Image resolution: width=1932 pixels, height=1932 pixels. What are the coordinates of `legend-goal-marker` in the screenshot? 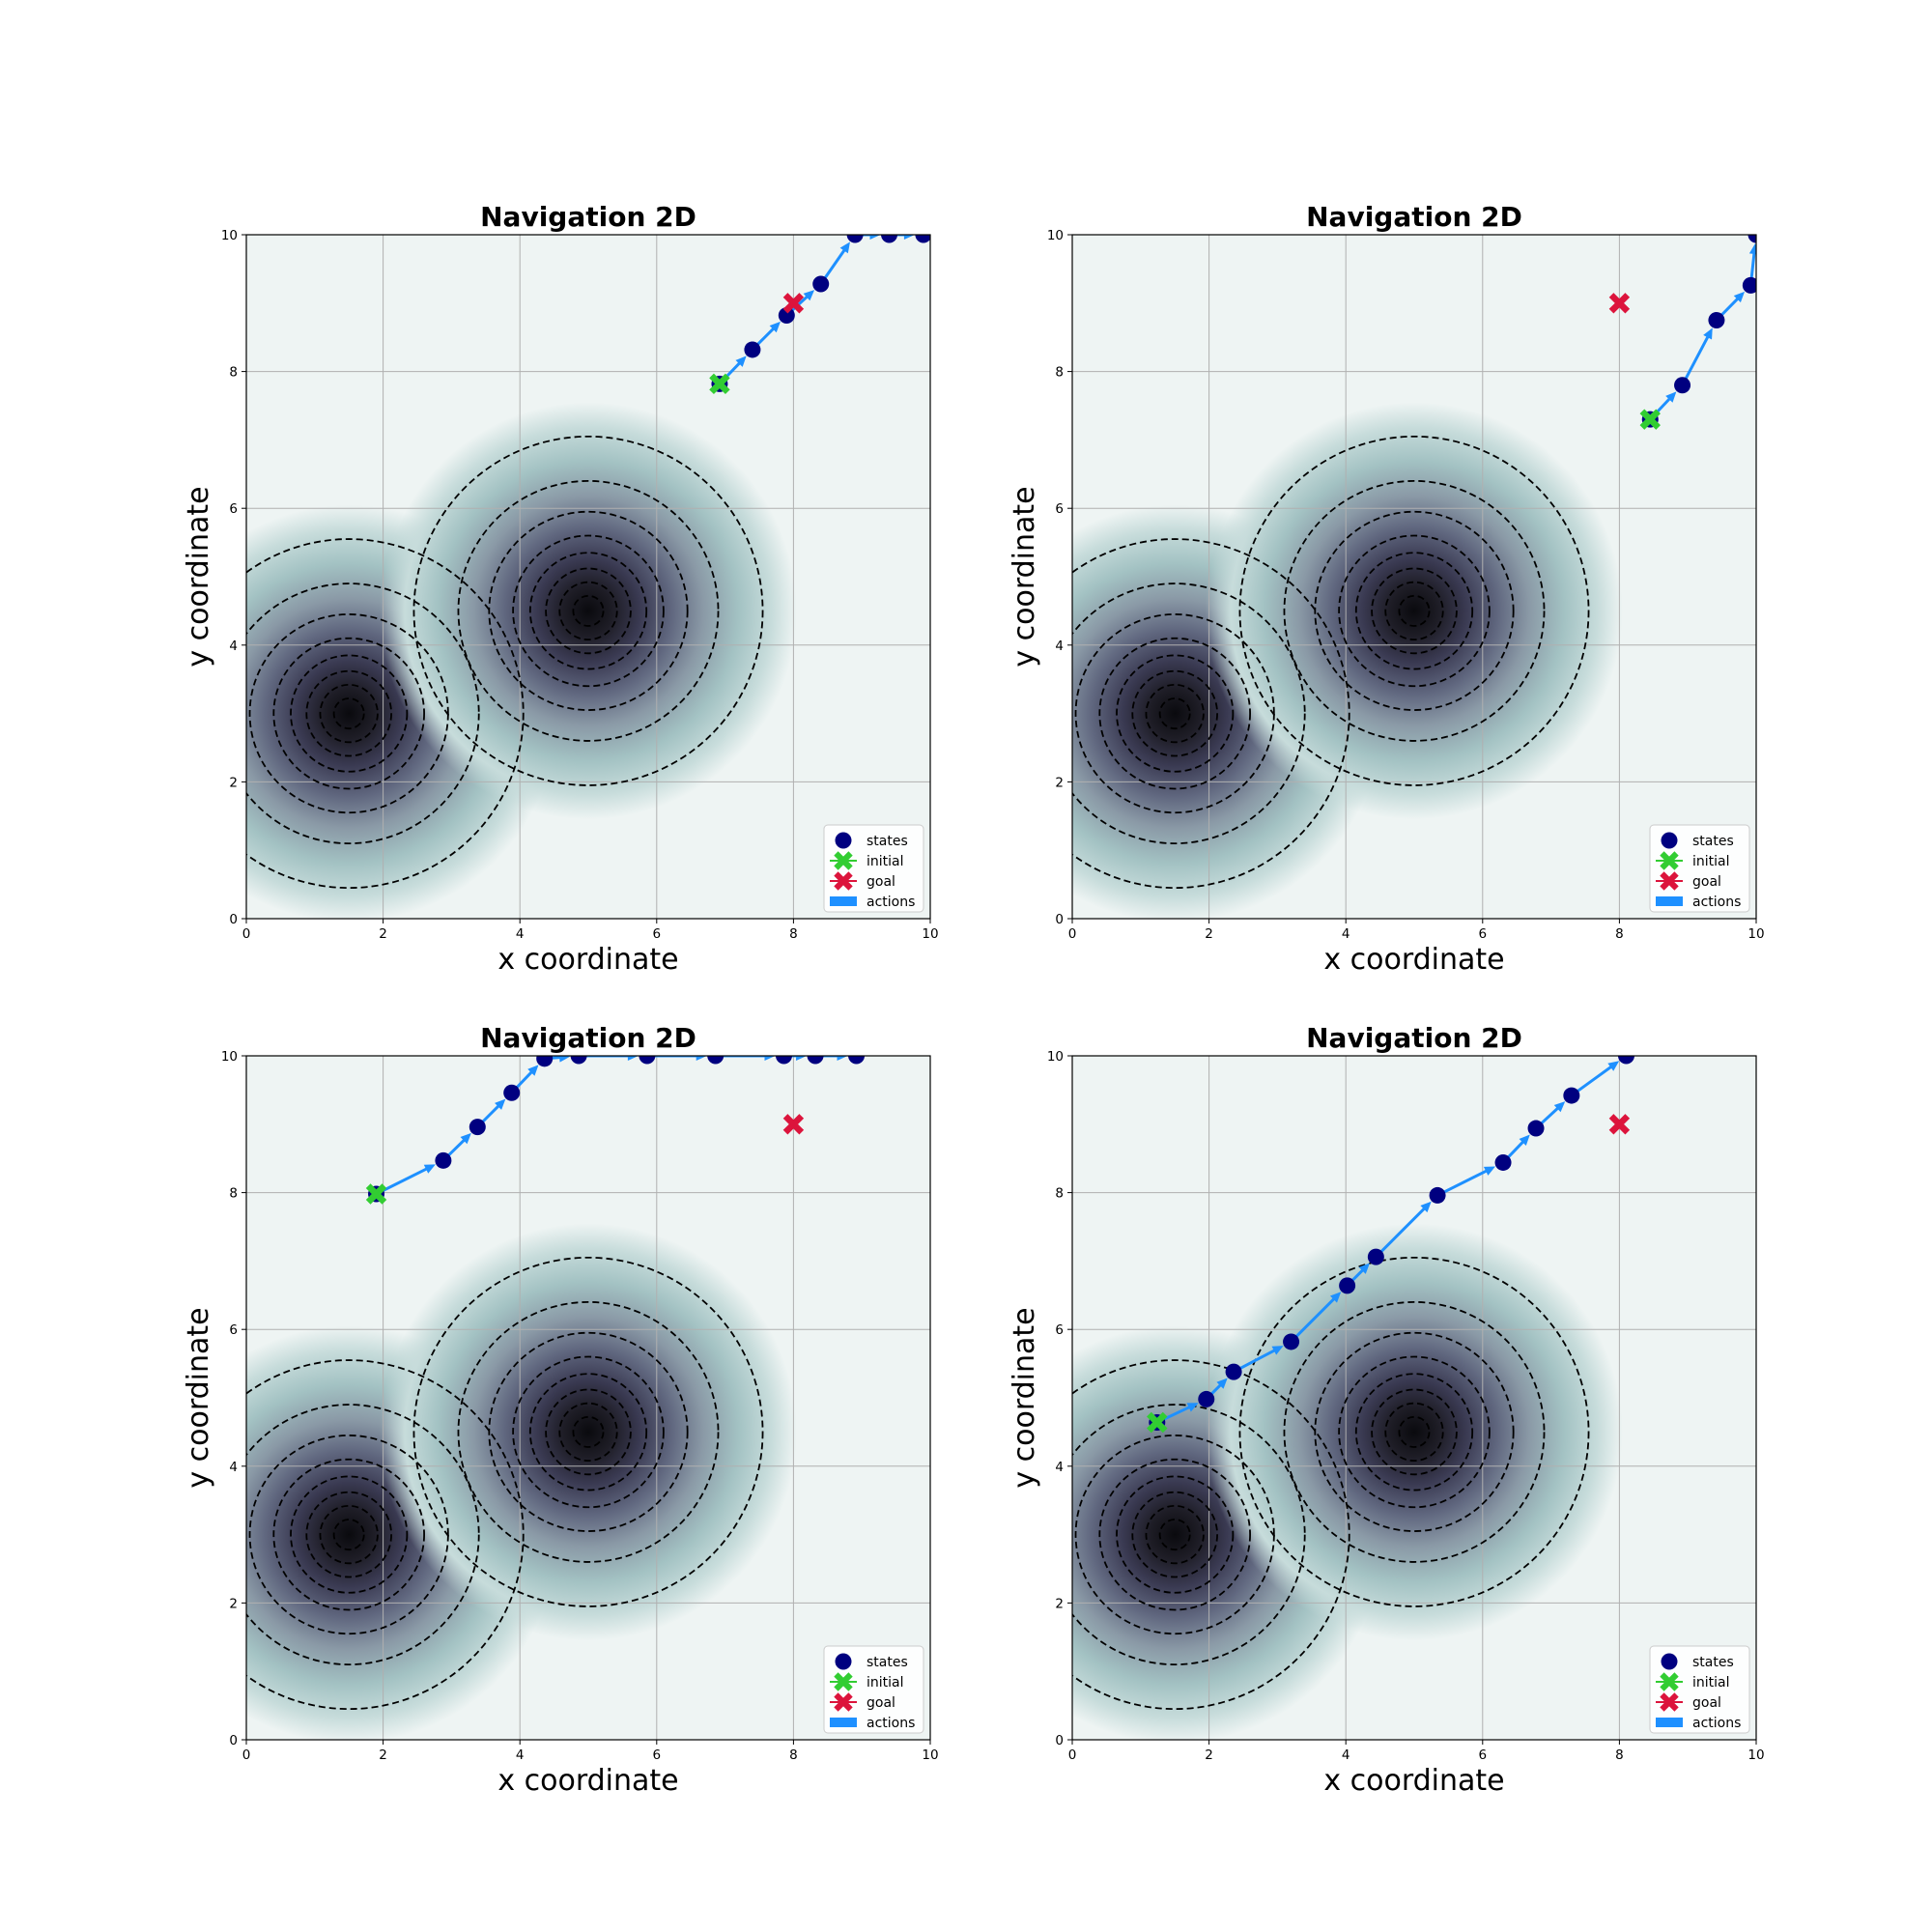 It's located at (843, 1702).